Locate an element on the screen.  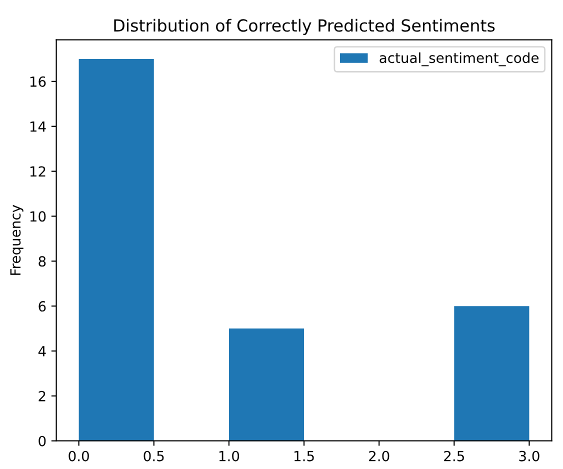
y-tick-label: 2 is located at coordinates (42, 396).